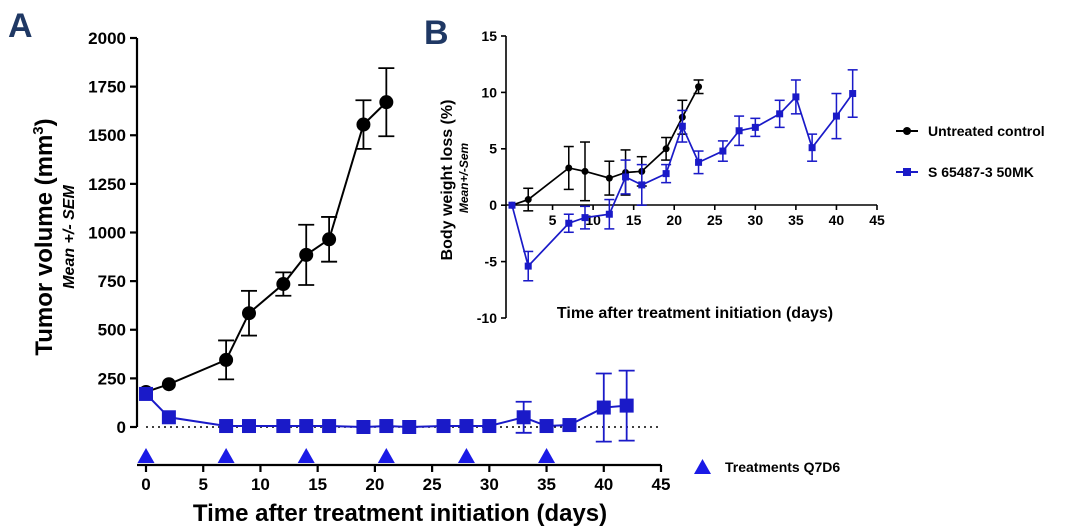 The height and width of the screenshot is (532, 1080). What do you see at coordinates (970, 151) in the screenshot?
I see `chart-b-legend: Untreated control S 65487-3 50MK` at bounding box center [970, 151].